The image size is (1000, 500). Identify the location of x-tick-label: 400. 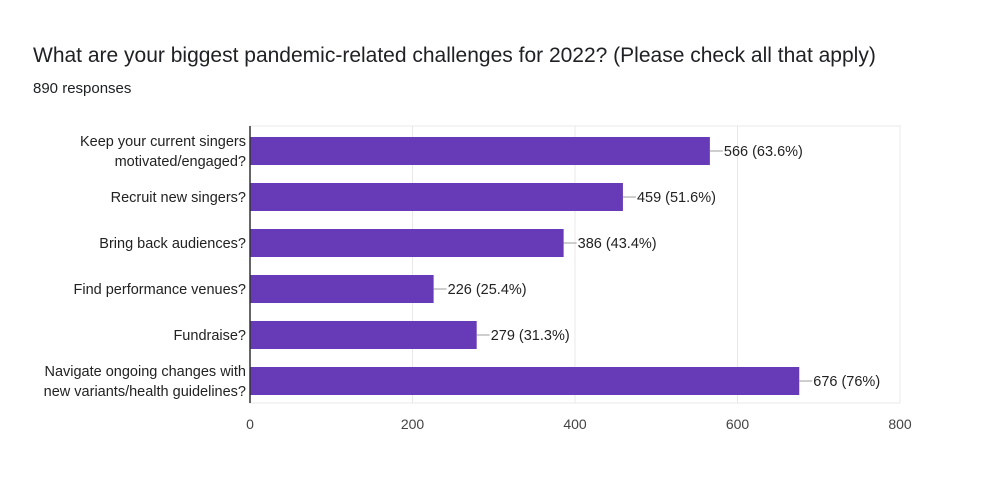
(575, 424).